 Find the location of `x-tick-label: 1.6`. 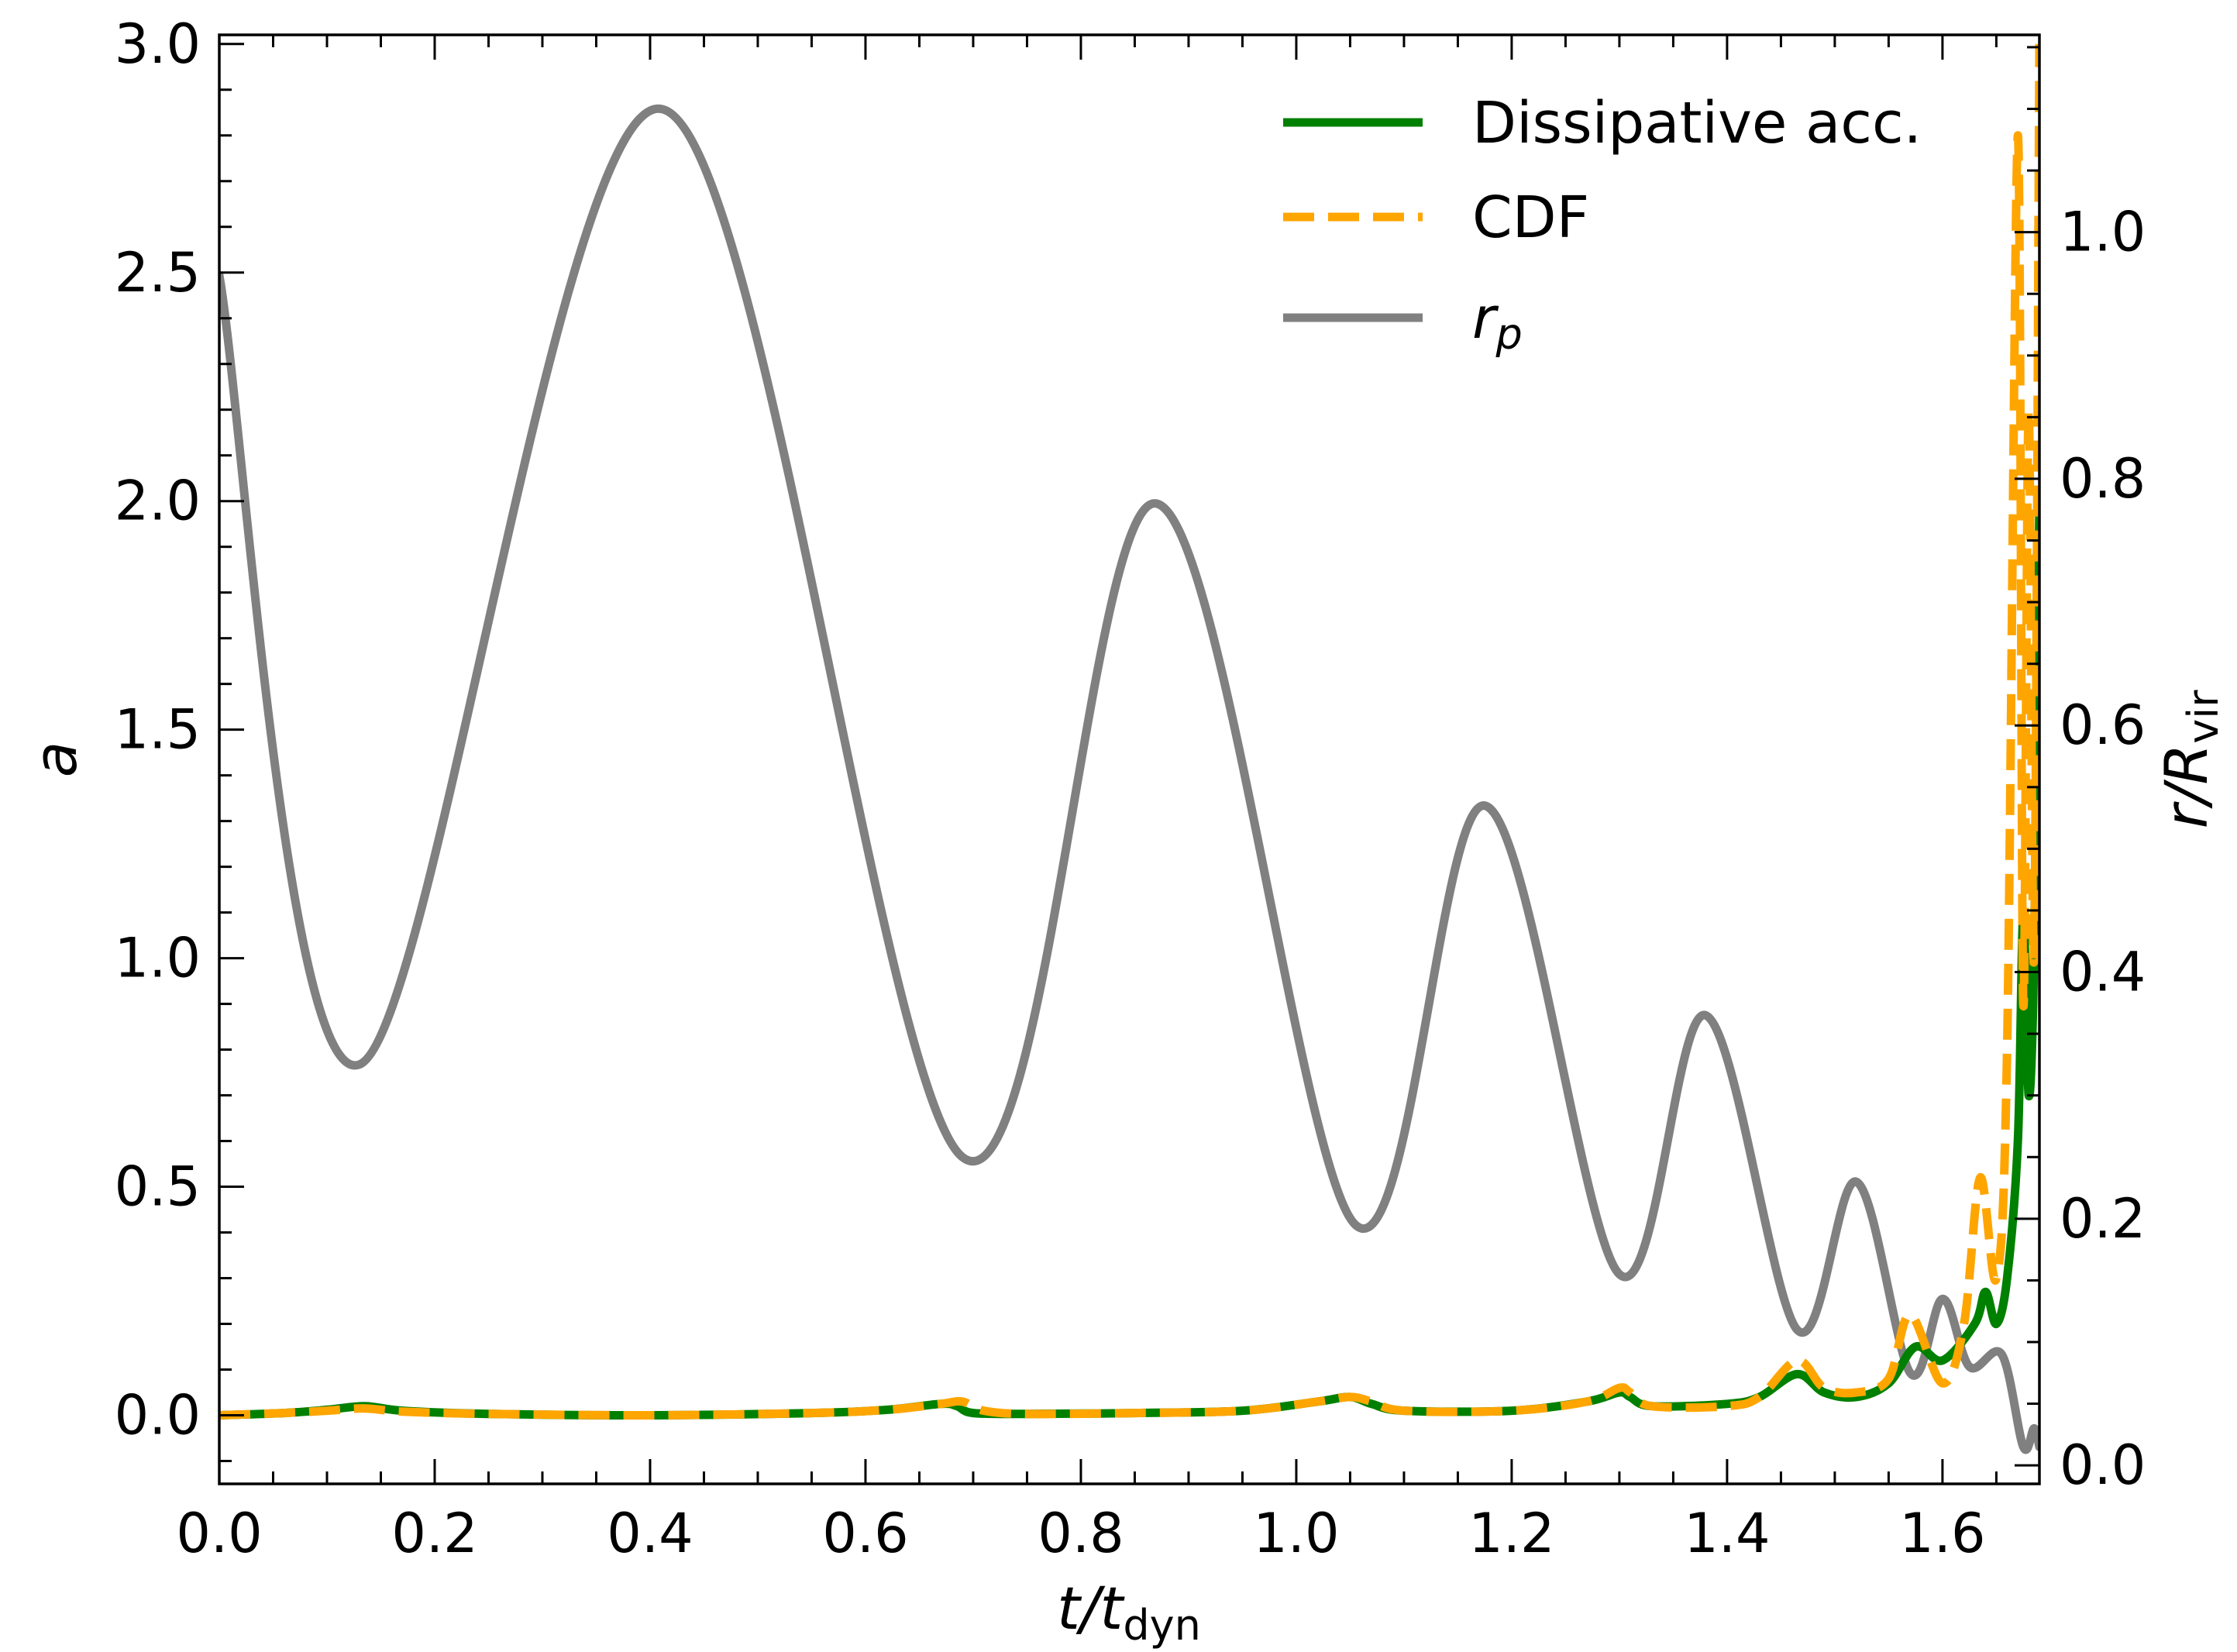

x-tick-label: 1.6 is located at coordinates (1942, 1533).